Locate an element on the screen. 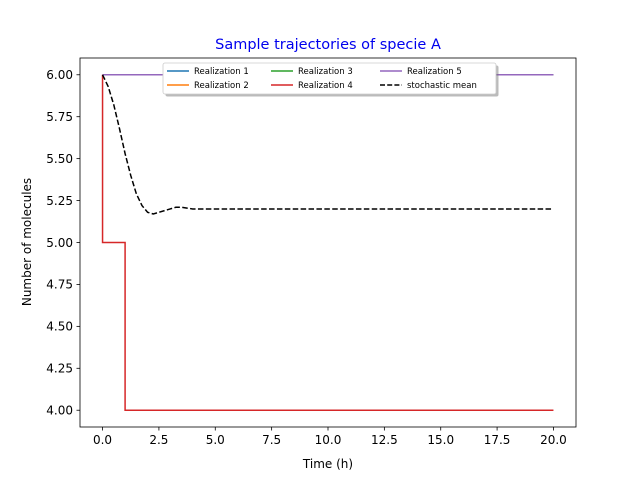 This screenshot has width=640, height=480. x-tick-label: 17.5 is located at coordinates (497, 440).